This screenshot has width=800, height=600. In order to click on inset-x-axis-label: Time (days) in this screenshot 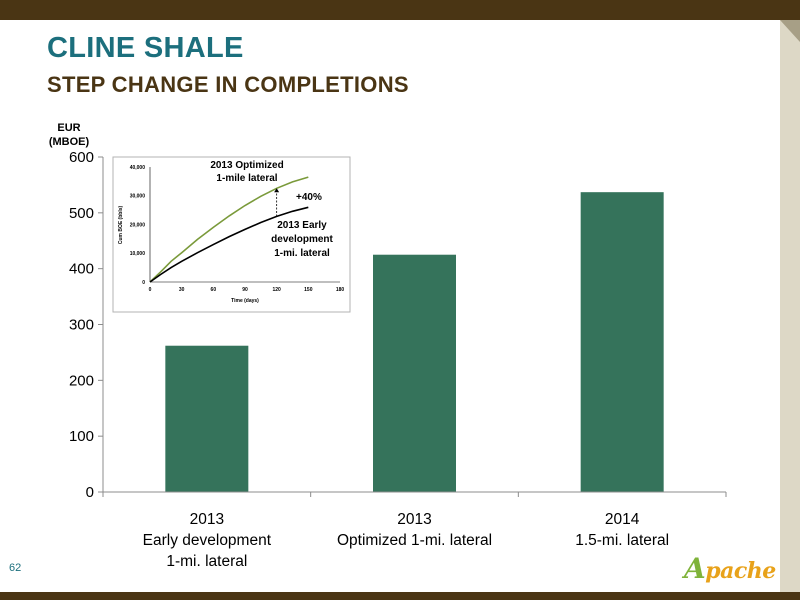, I will do `click(245, 301)`.